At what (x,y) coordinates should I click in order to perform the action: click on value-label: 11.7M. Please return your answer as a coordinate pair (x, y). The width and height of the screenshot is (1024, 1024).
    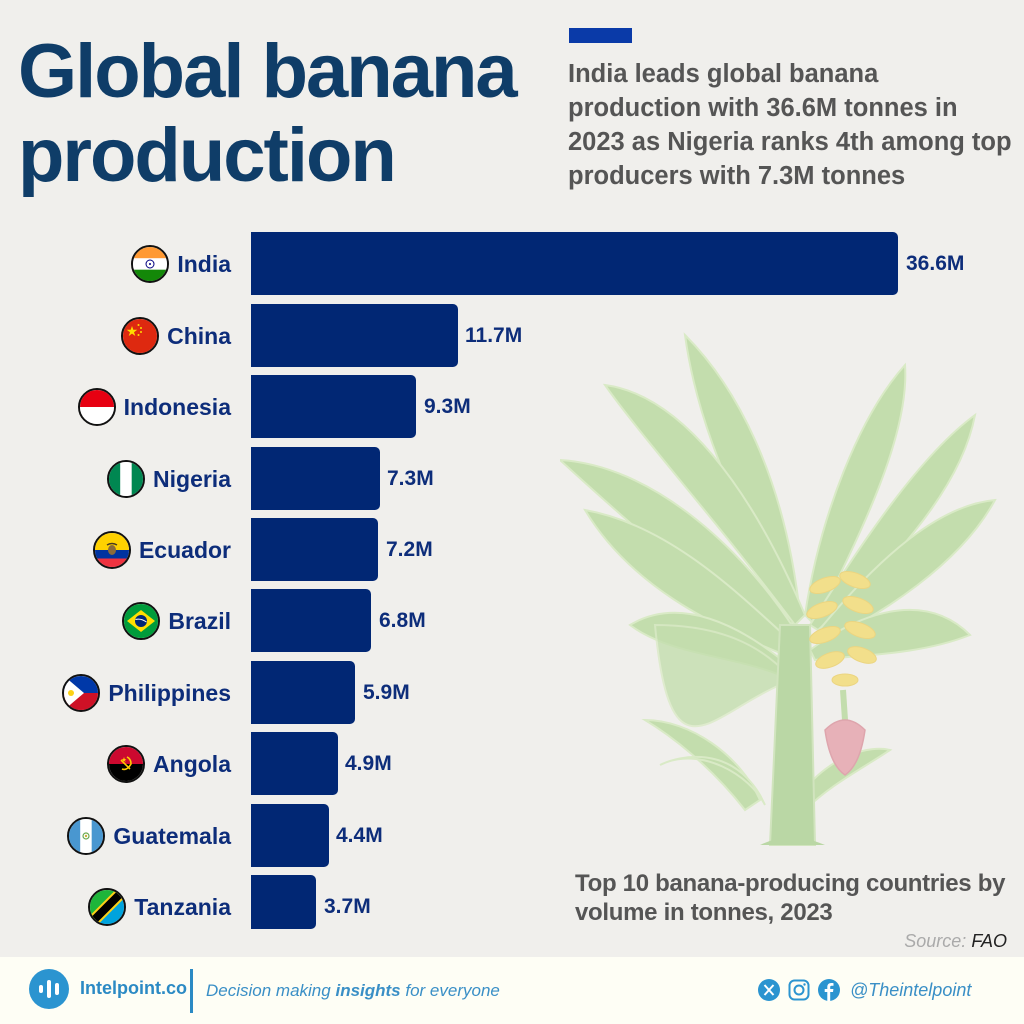
    Looking at the image, I should click on (494, 335).